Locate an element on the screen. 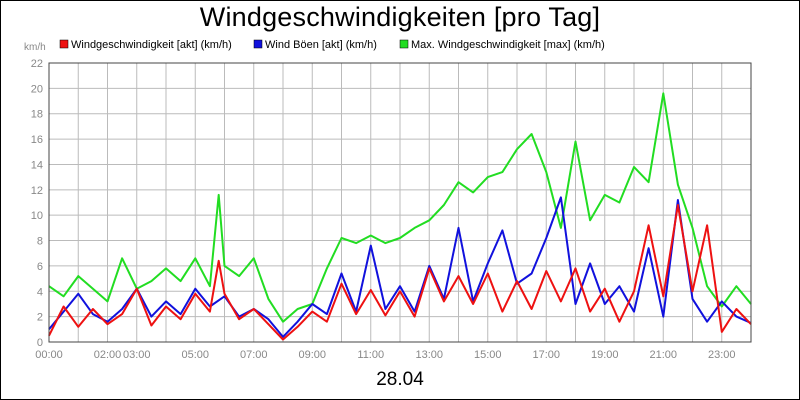 This screenshot has height=400, width=800. x-tick-label: 11:00 is located at coordinates (370, 355).